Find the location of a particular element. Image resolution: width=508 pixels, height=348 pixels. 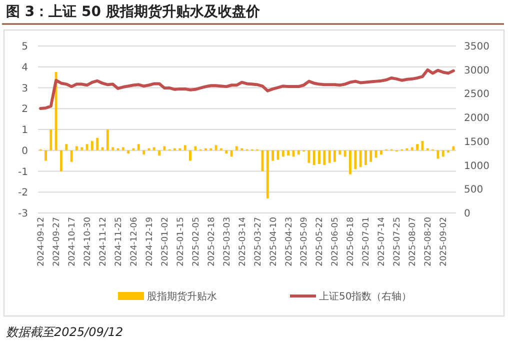

legend-label: 上证50指数（右轴） is located at coordinates (365, 296).